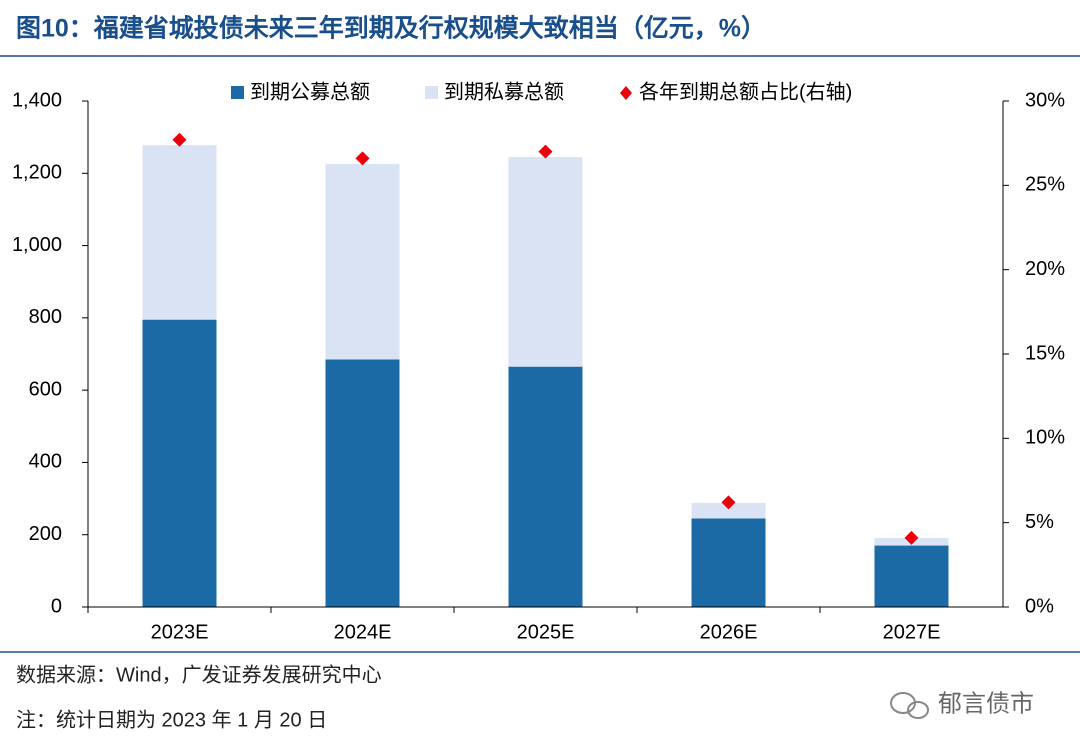  Describe the element at coordinates (909, 705) in the screenshot. I see `watermark-icon` at that location.